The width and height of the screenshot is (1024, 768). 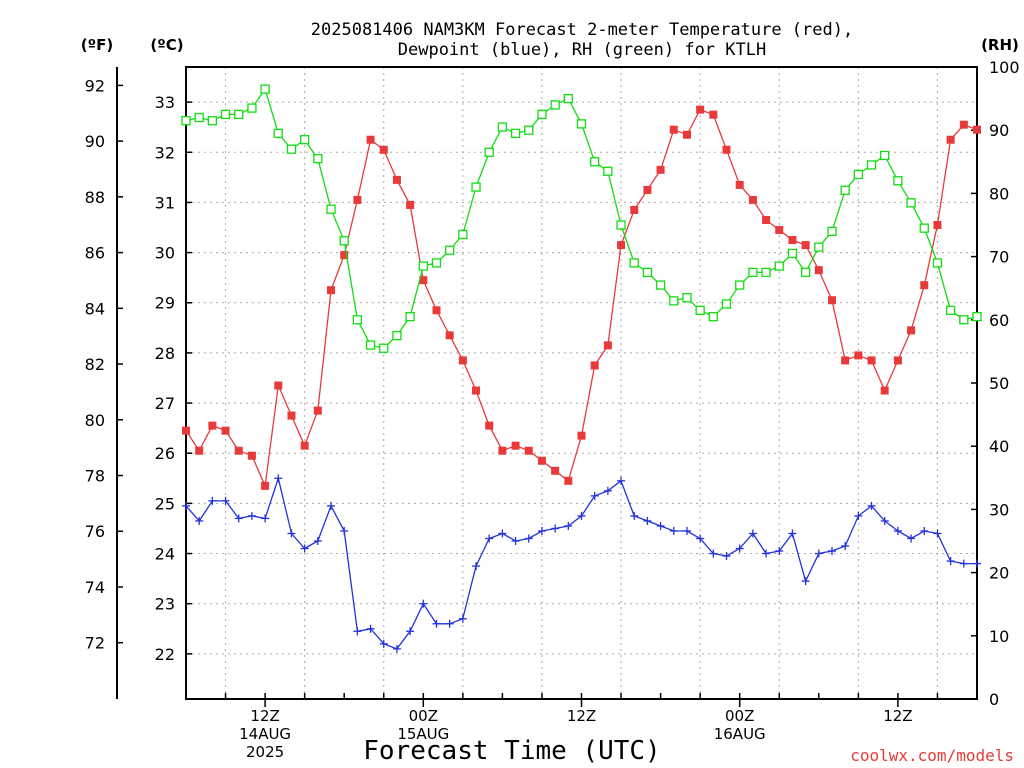 What do you see at coordinates (173, 378) in the screenshot?
I see `celsius-axis: 22 23 24 25 26 27 28 29 30 31 32 33` at bounding box center [173, 378].